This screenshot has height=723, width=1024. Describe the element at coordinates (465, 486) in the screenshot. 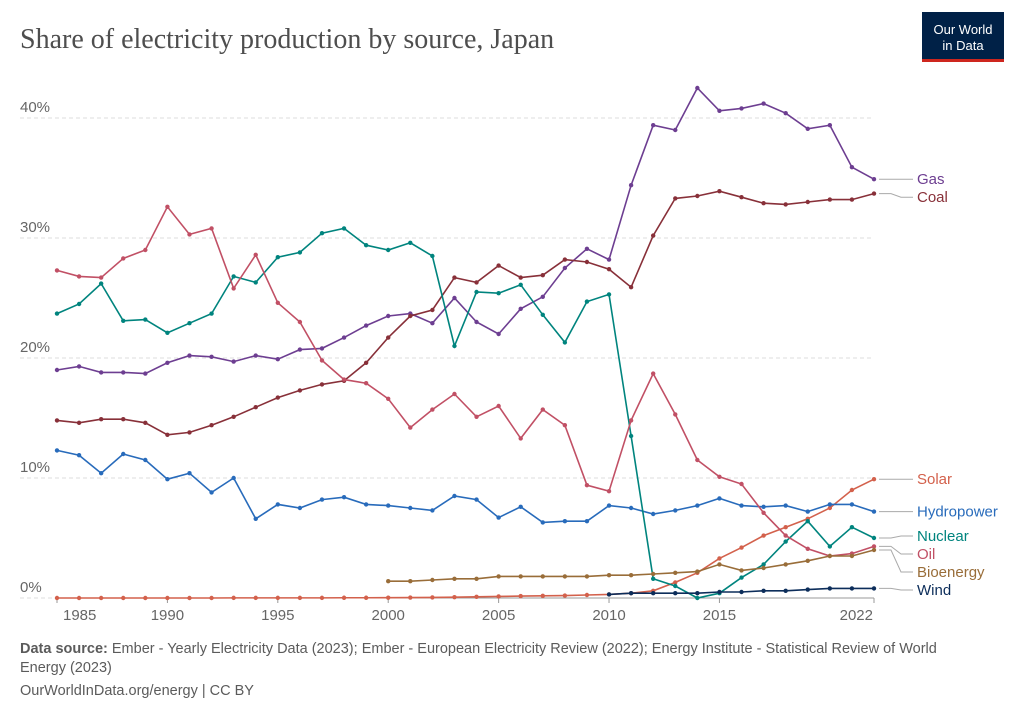

I see `series-line` at that location.